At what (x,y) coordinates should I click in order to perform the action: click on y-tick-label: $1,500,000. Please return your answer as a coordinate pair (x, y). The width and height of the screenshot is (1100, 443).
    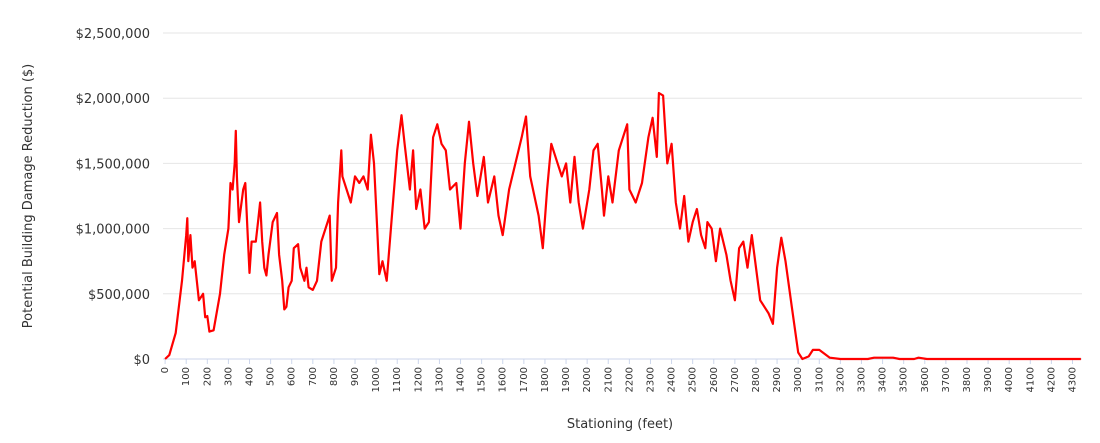
    Looking at the image, I should click on (113, 164).